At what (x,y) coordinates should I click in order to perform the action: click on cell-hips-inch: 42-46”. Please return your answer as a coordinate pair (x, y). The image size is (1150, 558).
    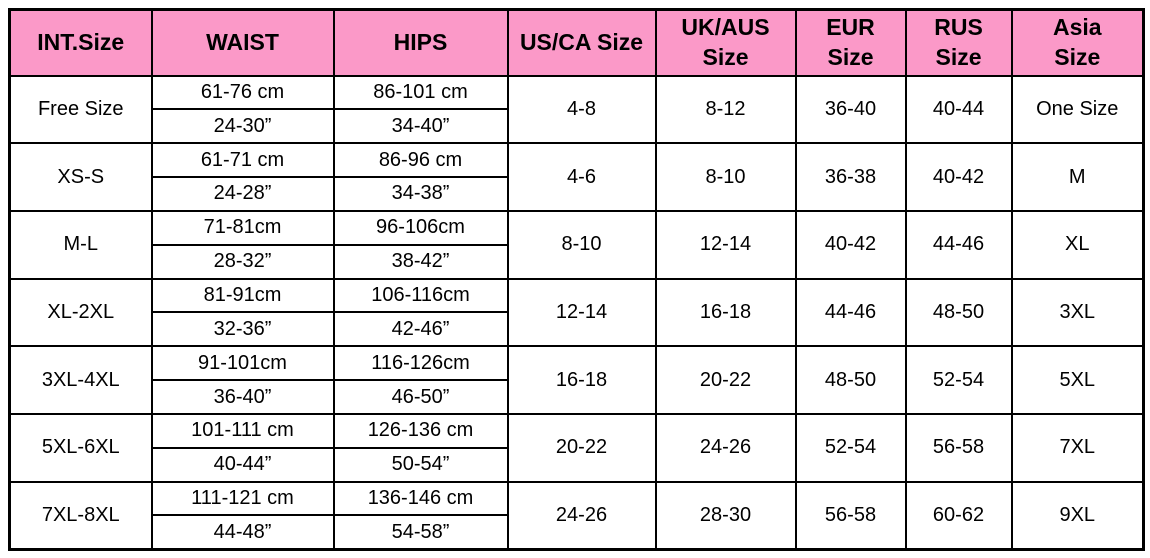
    Looking at the image, I should click on (420, 329).